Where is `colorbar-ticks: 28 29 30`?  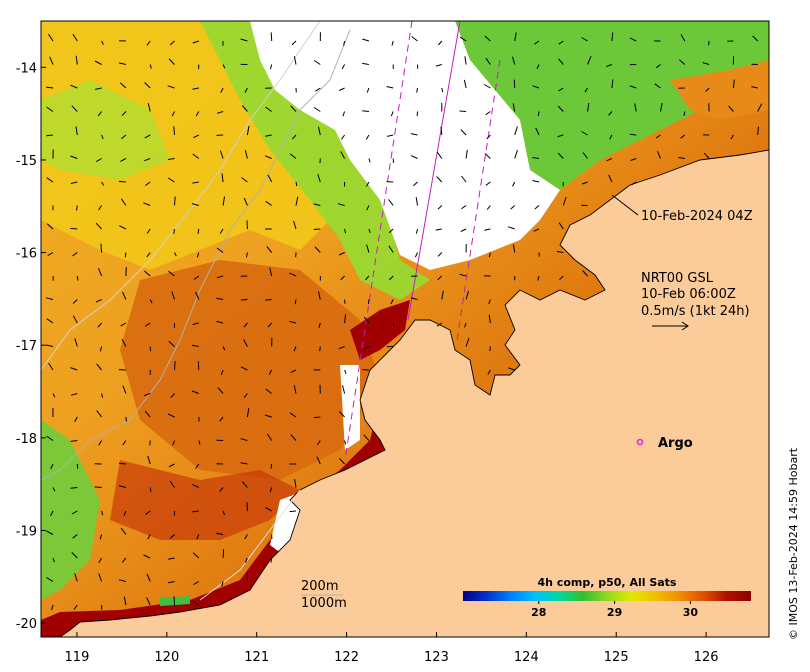 colorbar-ticks: 28 29 30 is located at coordinates (614, 610).